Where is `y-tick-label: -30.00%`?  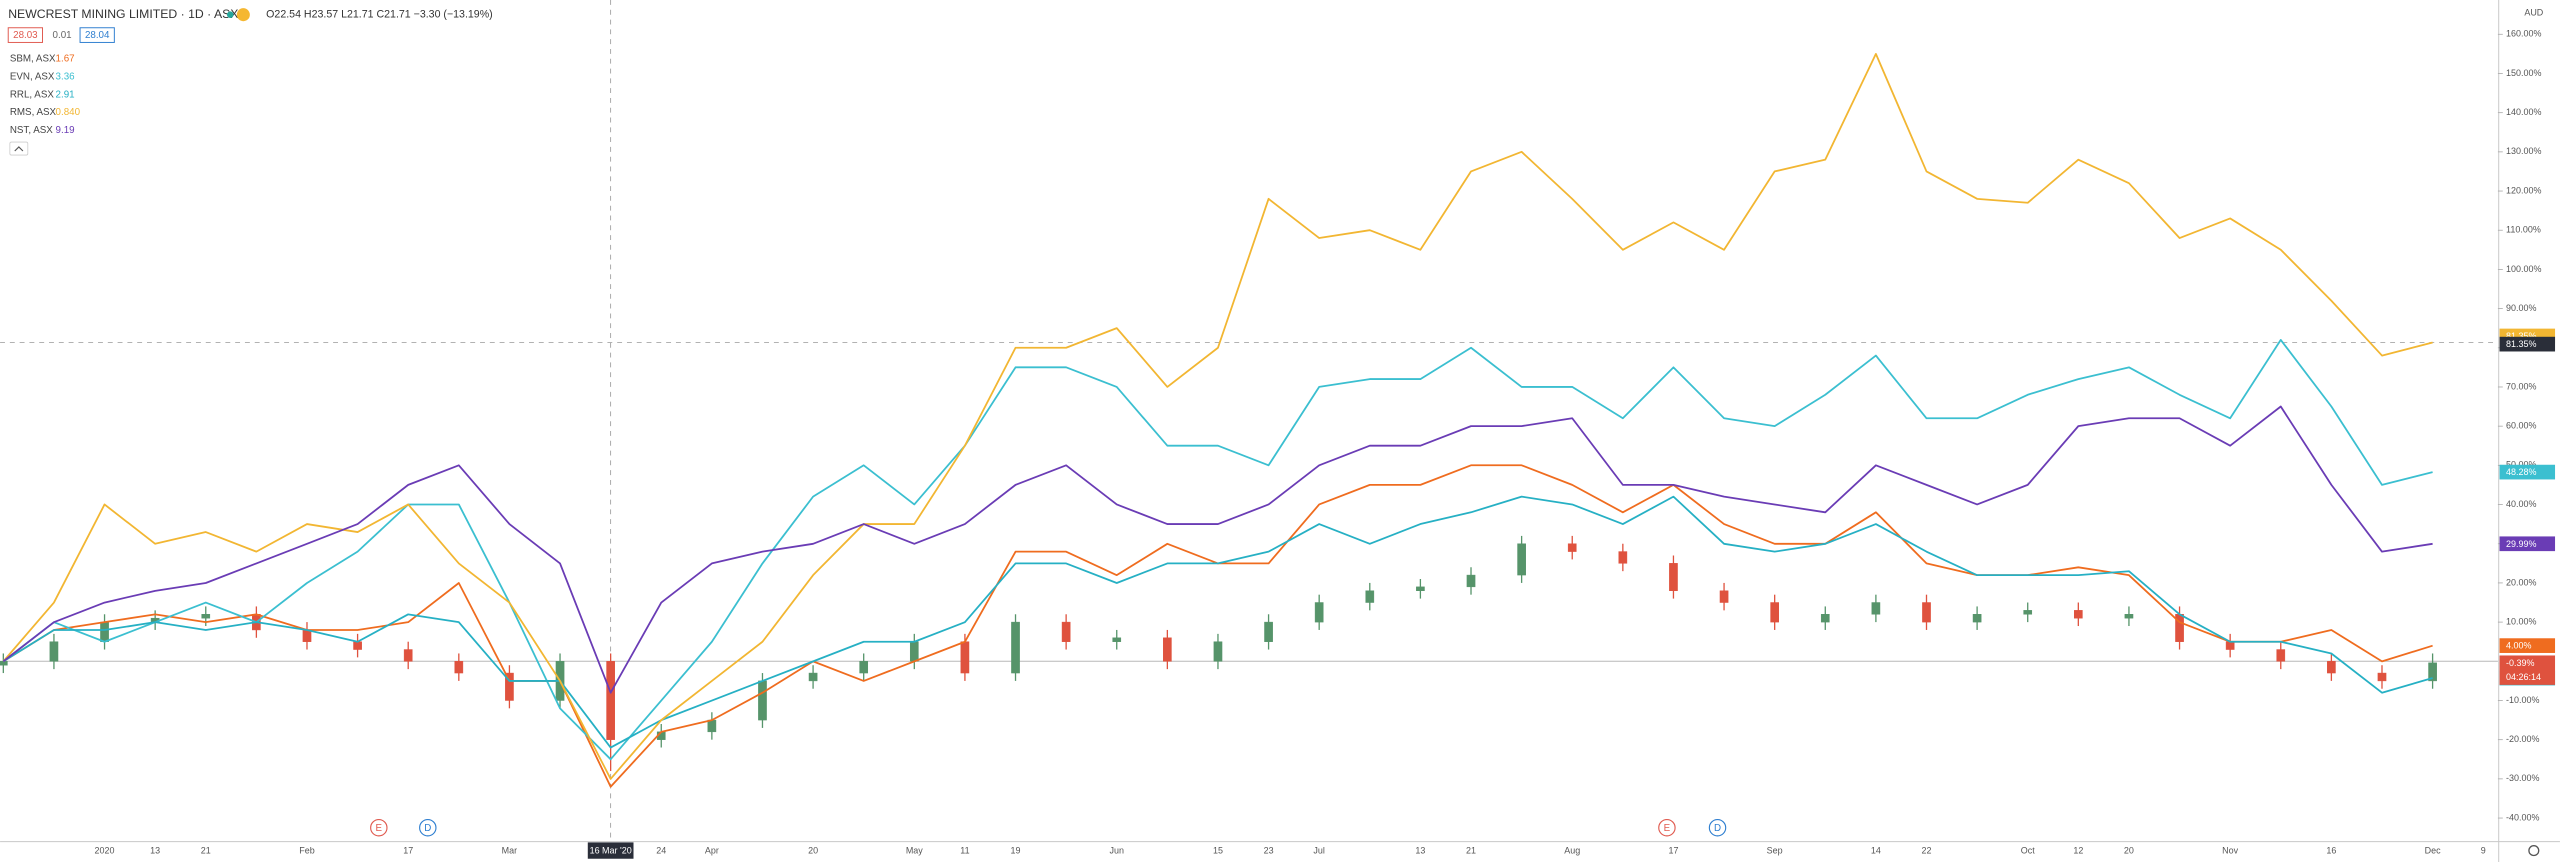
y-tick-label: -30.00% is located at coordinates (2522, 778).